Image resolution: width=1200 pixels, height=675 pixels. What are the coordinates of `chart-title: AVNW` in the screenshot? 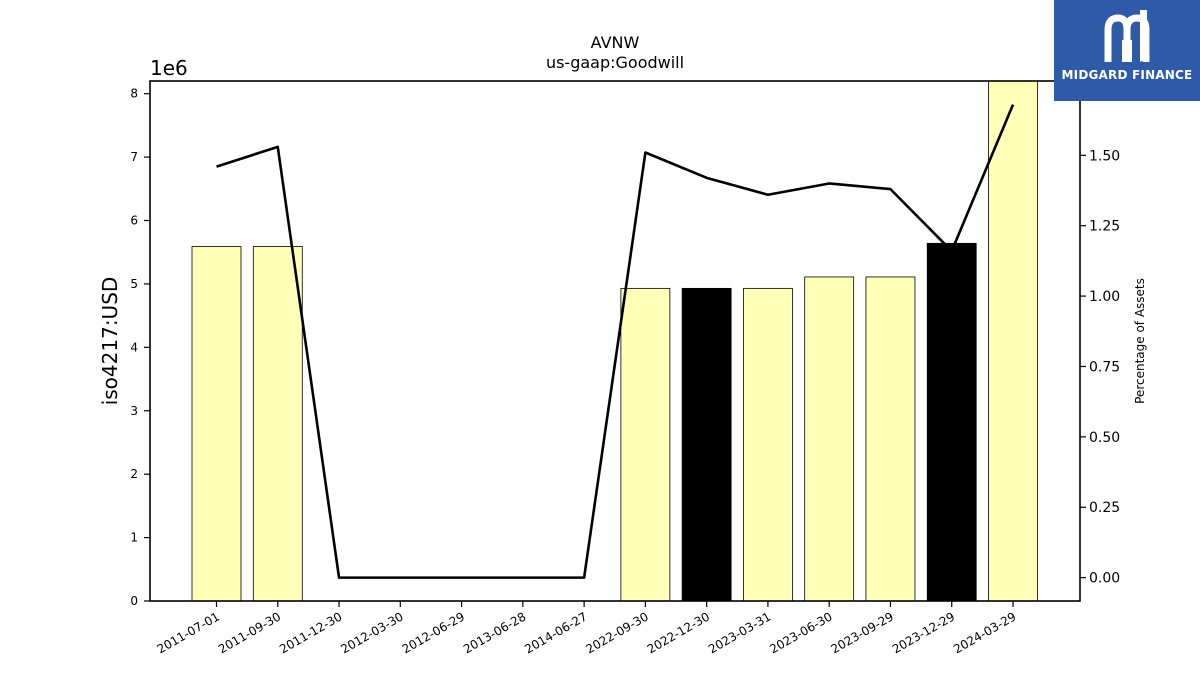 It's located at (615, 42).